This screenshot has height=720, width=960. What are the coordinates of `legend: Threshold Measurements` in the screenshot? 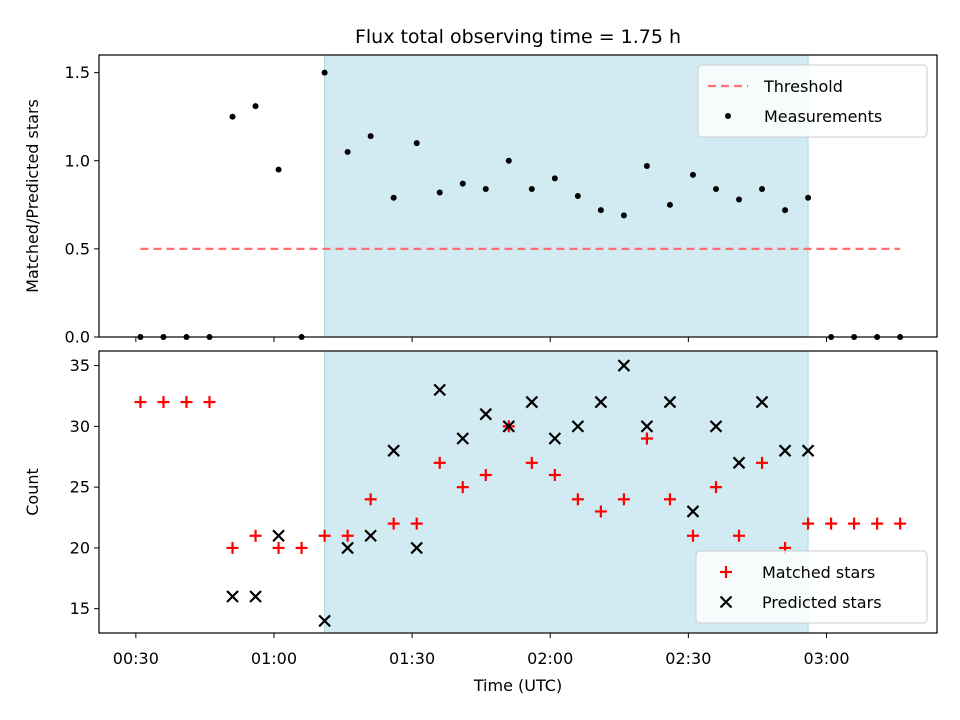 It's located at (812, 101).